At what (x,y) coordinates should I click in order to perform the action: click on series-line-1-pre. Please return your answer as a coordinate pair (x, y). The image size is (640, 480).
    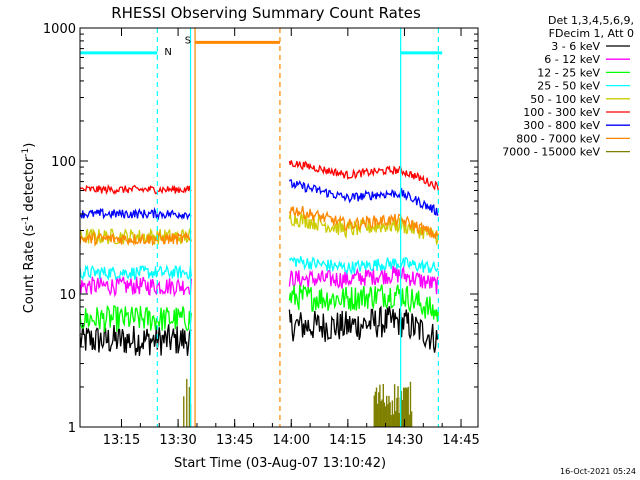
    Looking at the image, I should click on (135, 287).